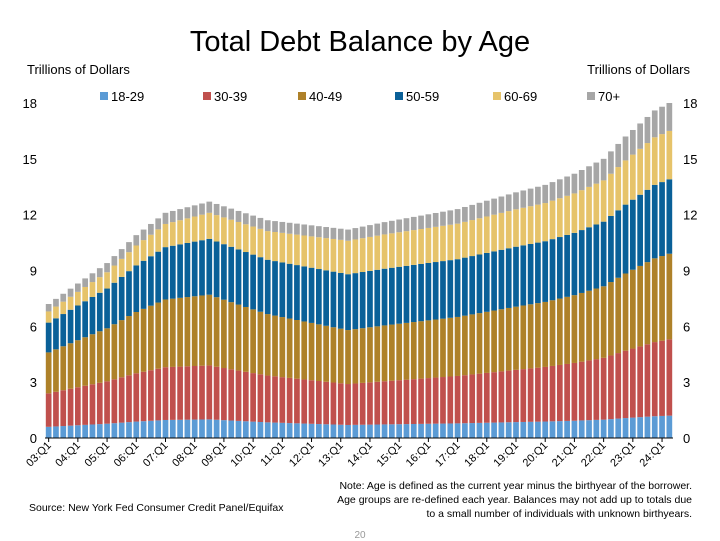 This screenshot has width=720, height=541. Describe the element at coordinates (98, 455) in the screenshot. I see `x-tick-label: 05:Q1` at that location.